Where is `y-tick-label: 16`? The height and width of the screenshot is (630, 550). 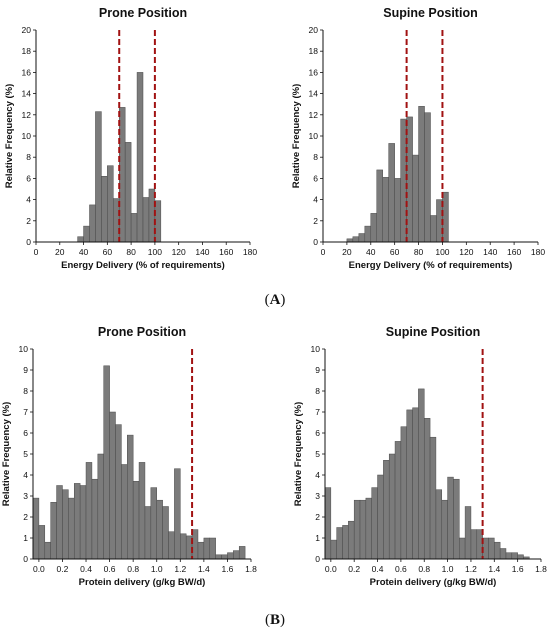
y-tick-label: 16 is located at coordinates (314, 72).